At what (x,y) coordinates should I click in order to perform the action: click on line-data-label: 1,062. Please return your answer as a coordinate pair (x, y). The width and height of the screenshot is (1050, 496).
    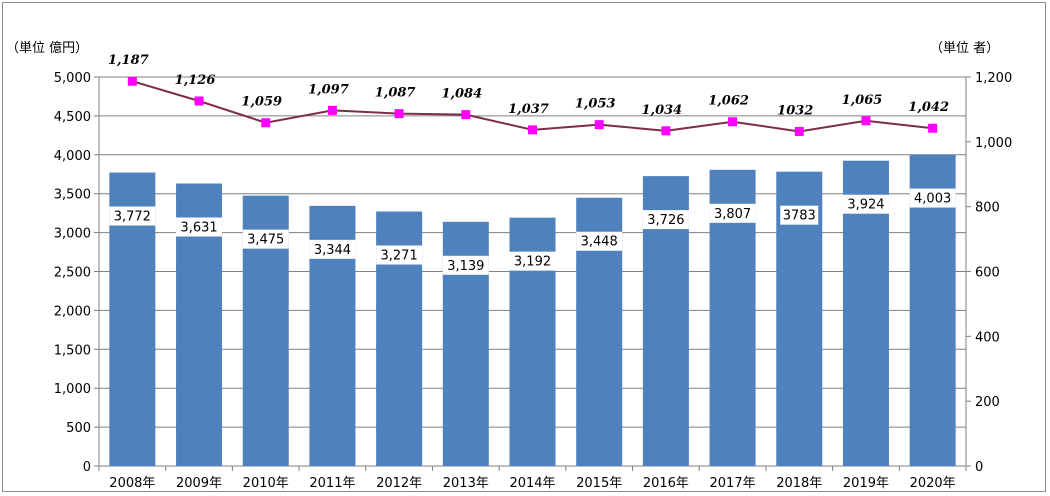
    Looking at the image, I should click on (728, 101).